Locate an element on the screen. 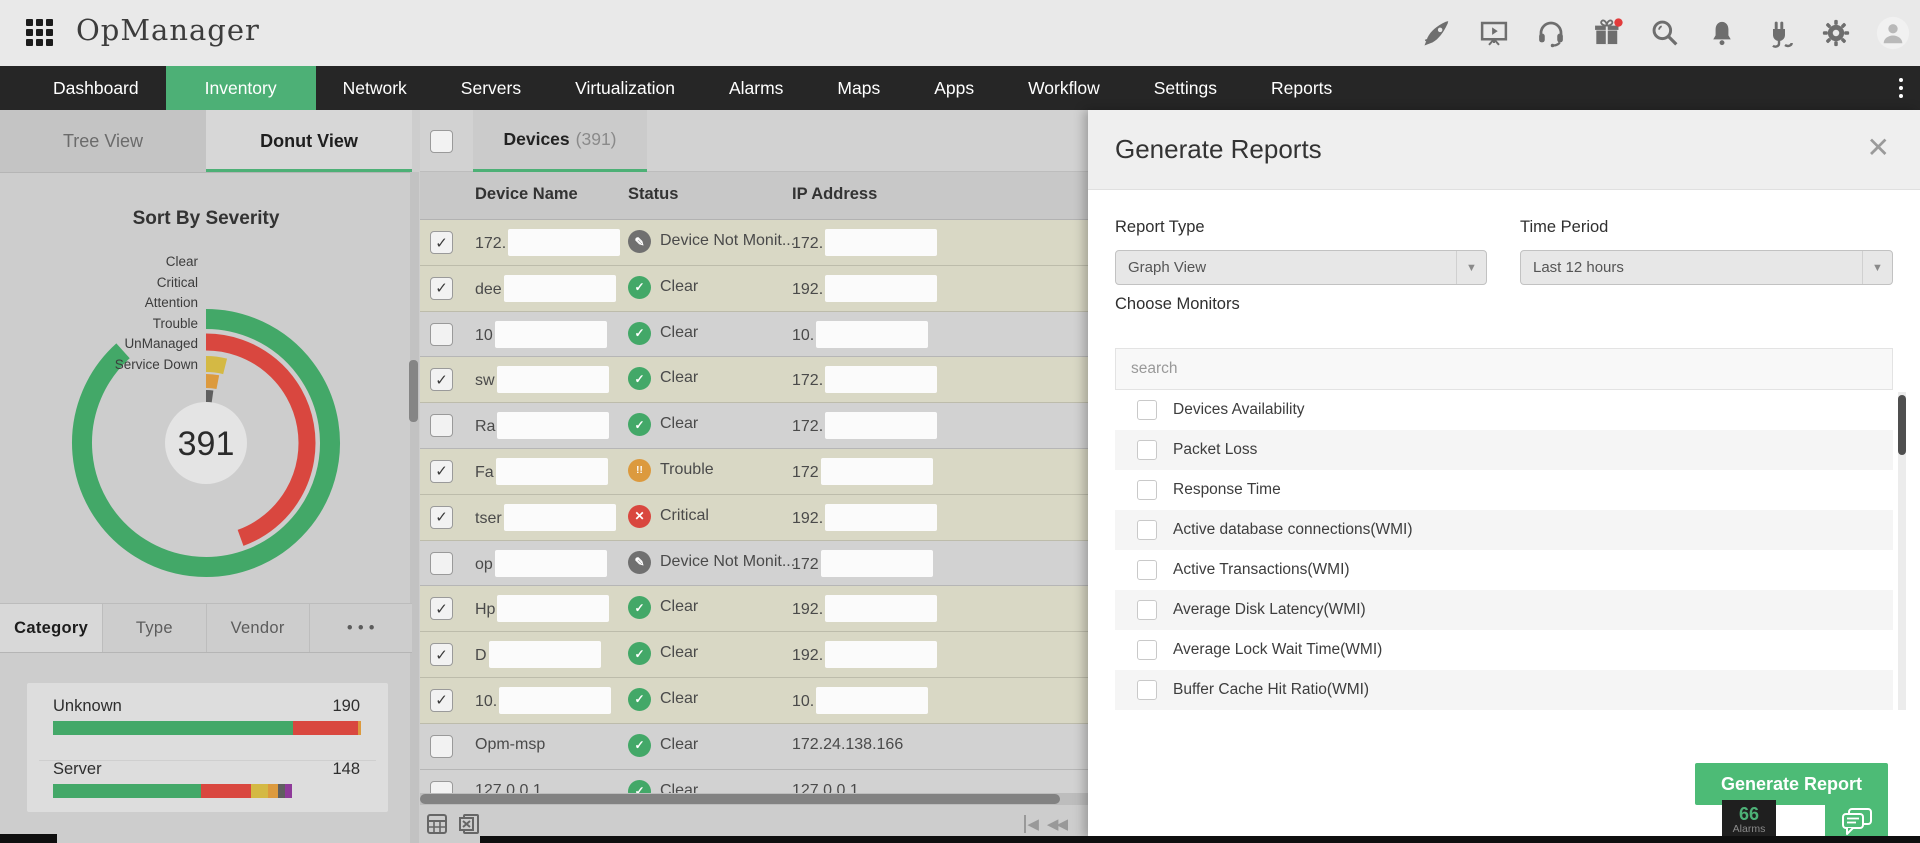 Image resolution: width=1920 pixels, height=843 pixels. monitor-item: Active Transactions(WMI) is located at coordinates (1504, 570).